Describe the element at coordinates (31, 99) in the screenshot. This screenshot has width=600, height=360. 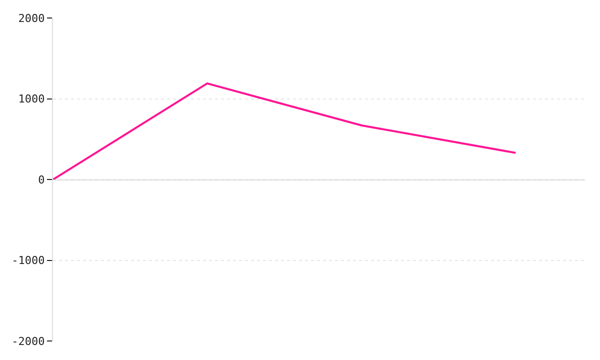
I see `y-tick-label: 1000` at that location.